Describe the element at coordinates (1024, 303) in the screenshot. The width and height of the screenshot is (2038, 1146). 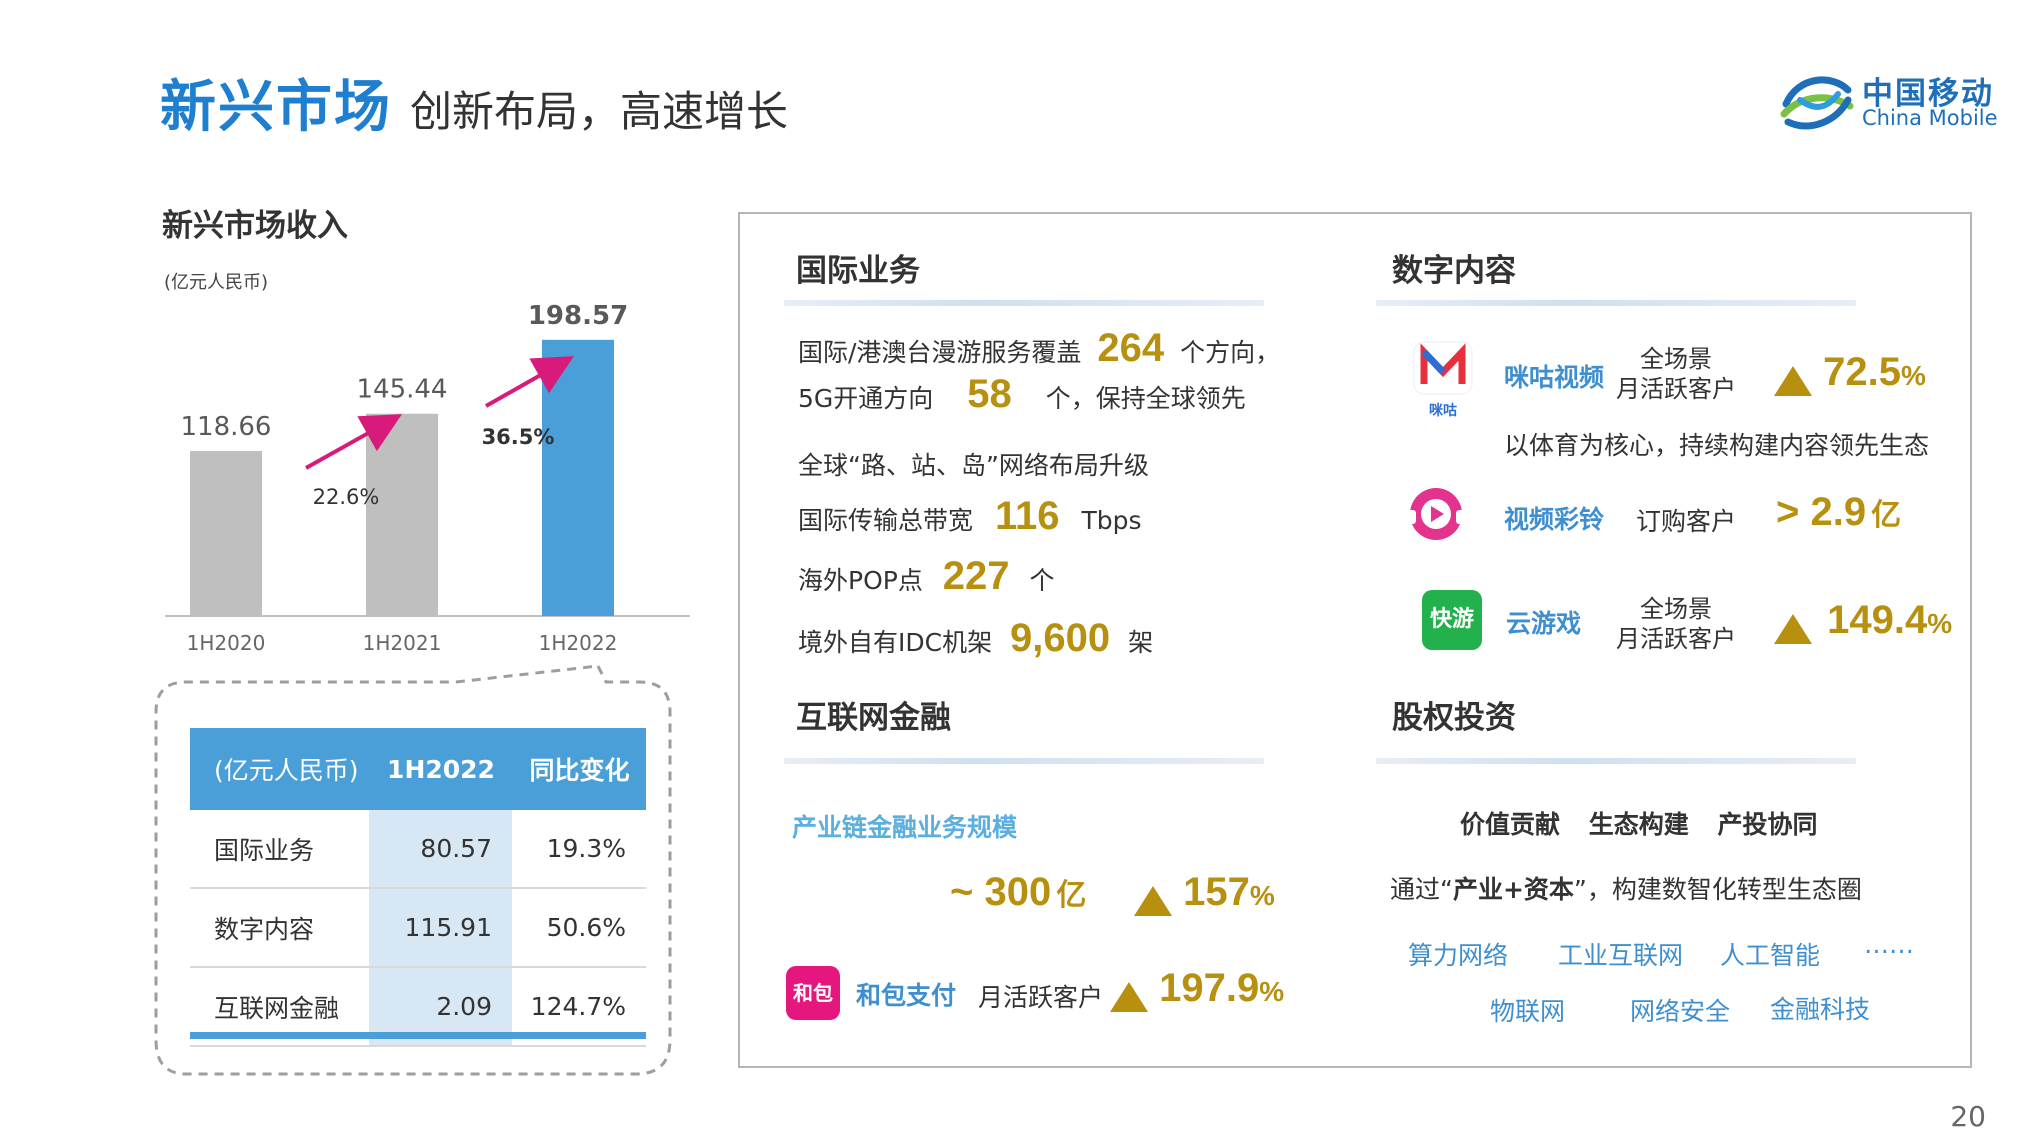
I see `intl-rule` at that location.